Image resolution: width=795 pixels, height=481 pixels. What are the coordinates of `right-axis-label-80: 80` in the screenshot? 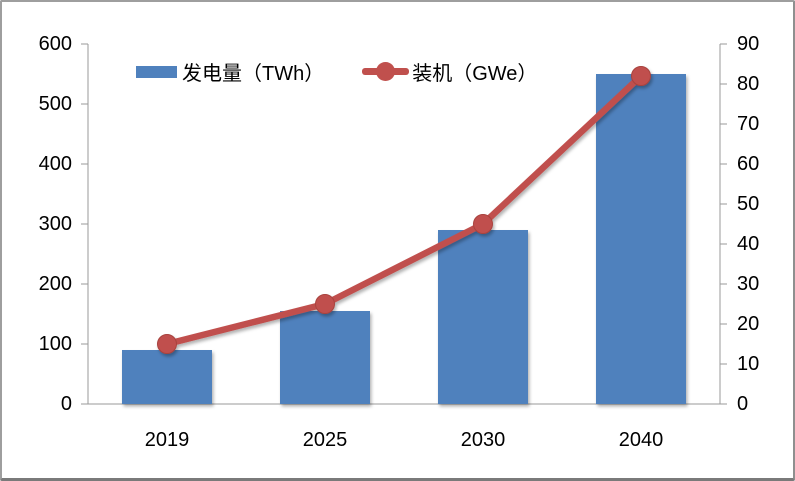 It's located at (748, 84).